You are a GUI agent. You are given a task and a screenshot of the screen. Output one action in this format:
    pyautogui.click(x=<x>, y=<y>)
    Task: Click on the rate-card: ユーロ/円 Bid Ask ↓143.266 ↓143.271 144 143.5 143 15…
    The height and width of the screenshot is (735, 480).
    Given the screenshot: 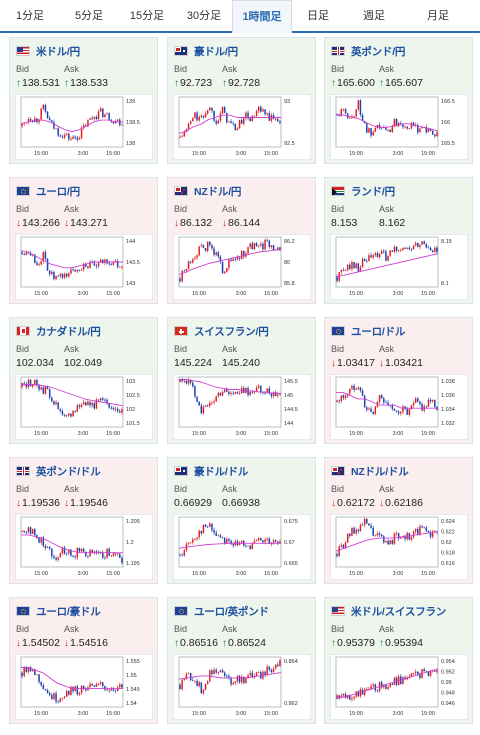 What is the action you would take?
    pyautogui.click(x=83, y=240)
    